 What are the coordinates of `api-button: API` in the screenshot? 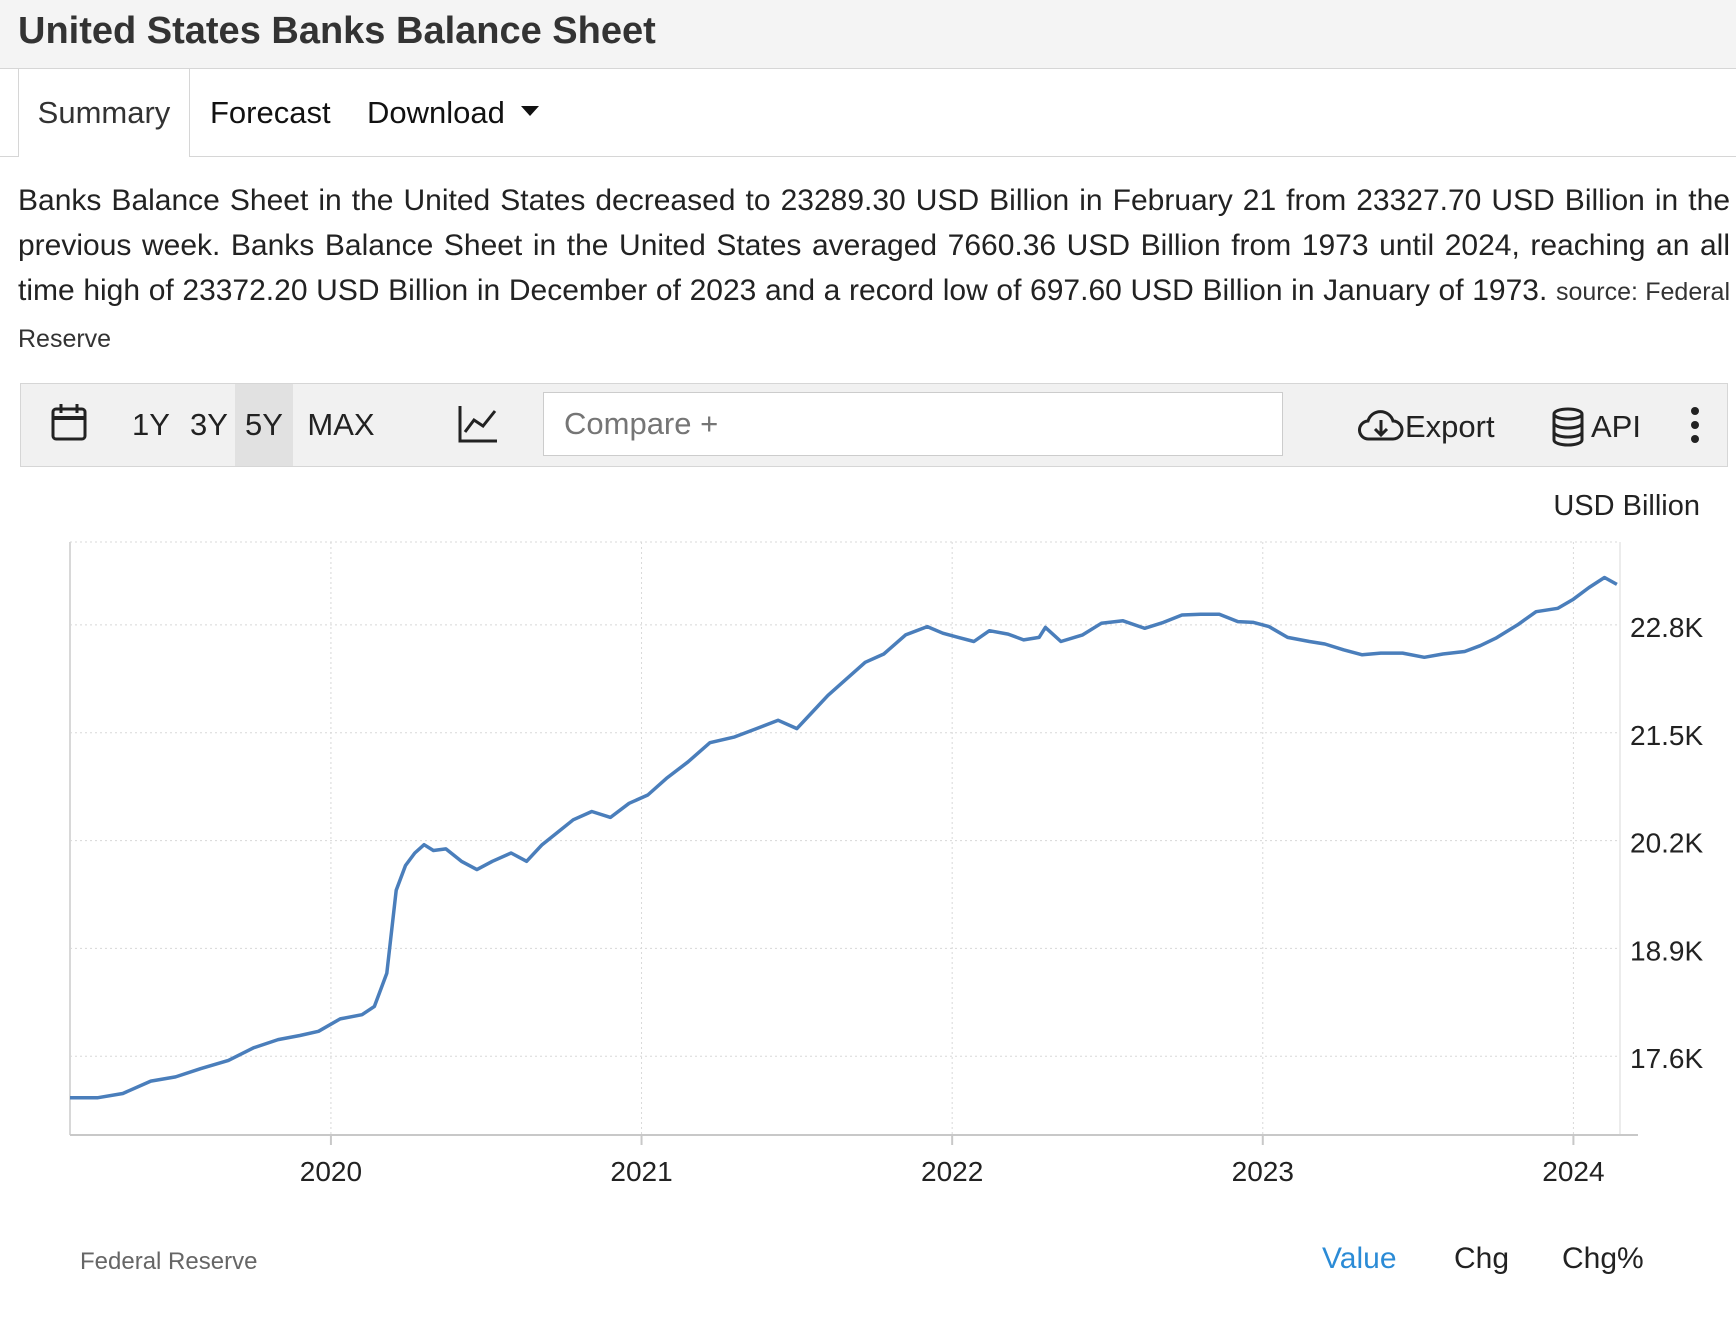 It's located at (1596, 425).